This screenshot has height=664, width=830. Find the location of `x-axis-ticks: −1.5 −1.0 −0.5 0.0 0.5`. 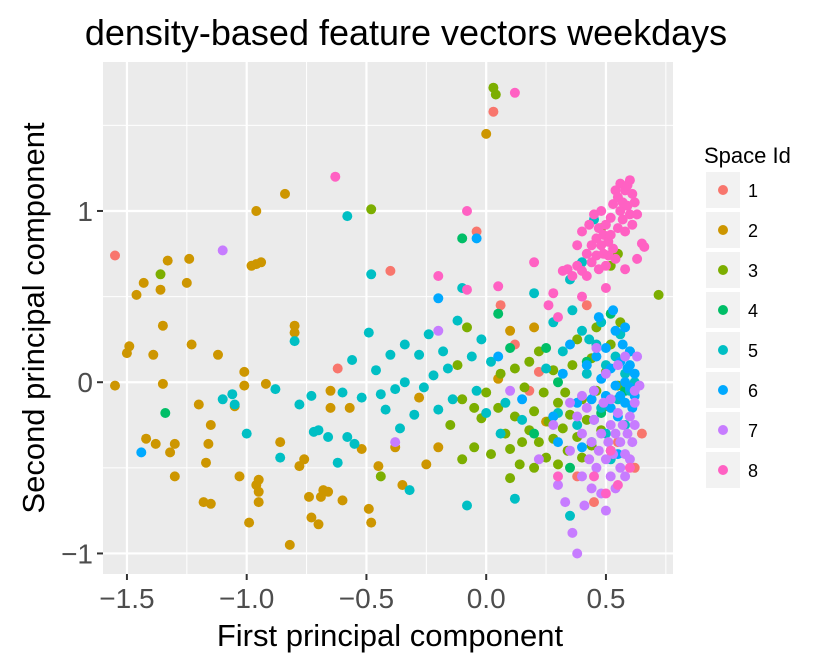

x-axis-ticks: −1.5 −1.0 −0.5 0.0 0.5 is located at coordinates (362, 594).